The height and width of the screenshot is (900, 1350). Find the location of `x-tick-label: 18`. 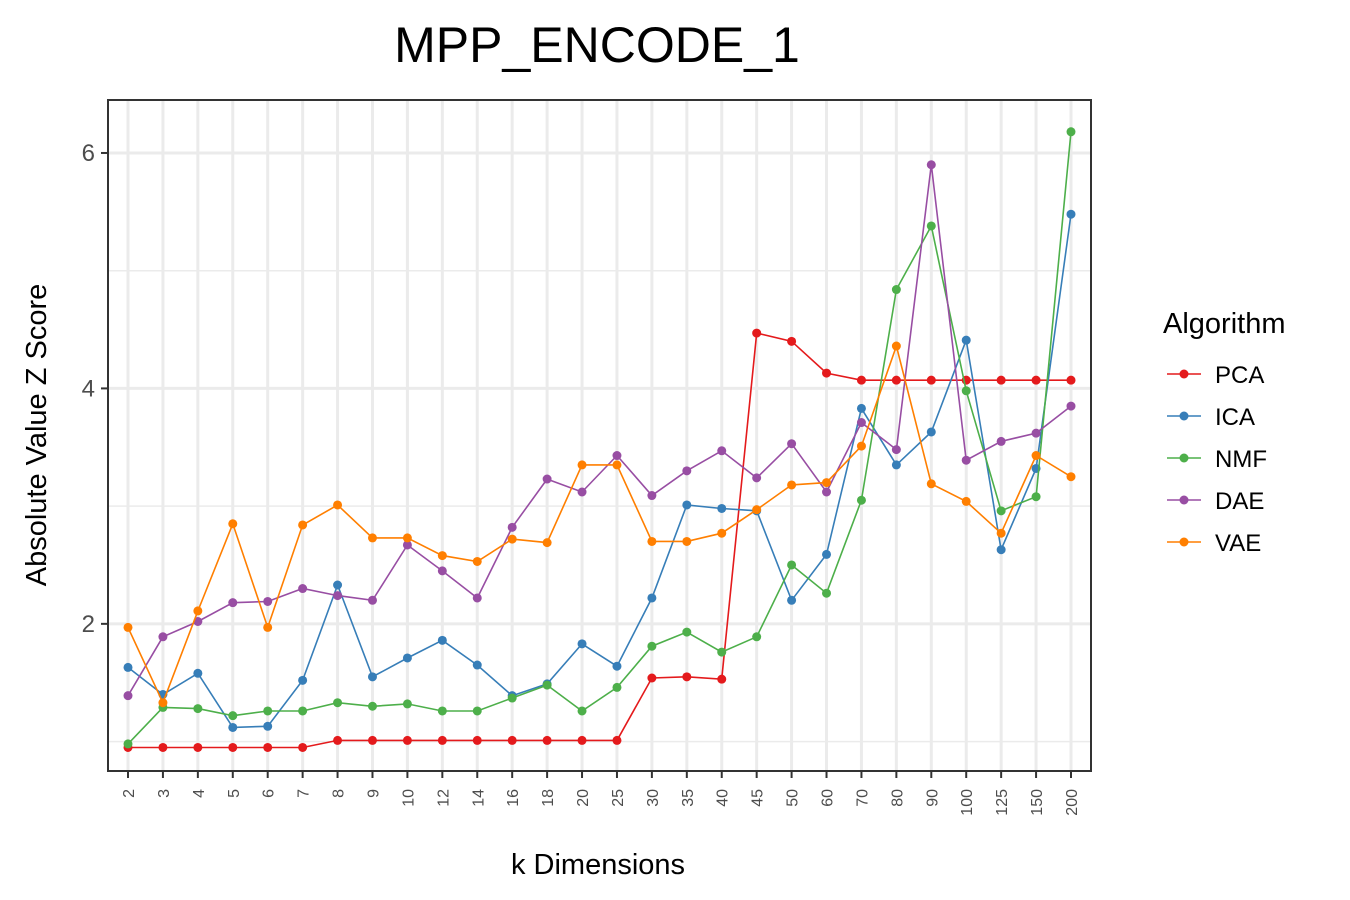

x-tick-label: 18 is located at coordinates (548, 798).